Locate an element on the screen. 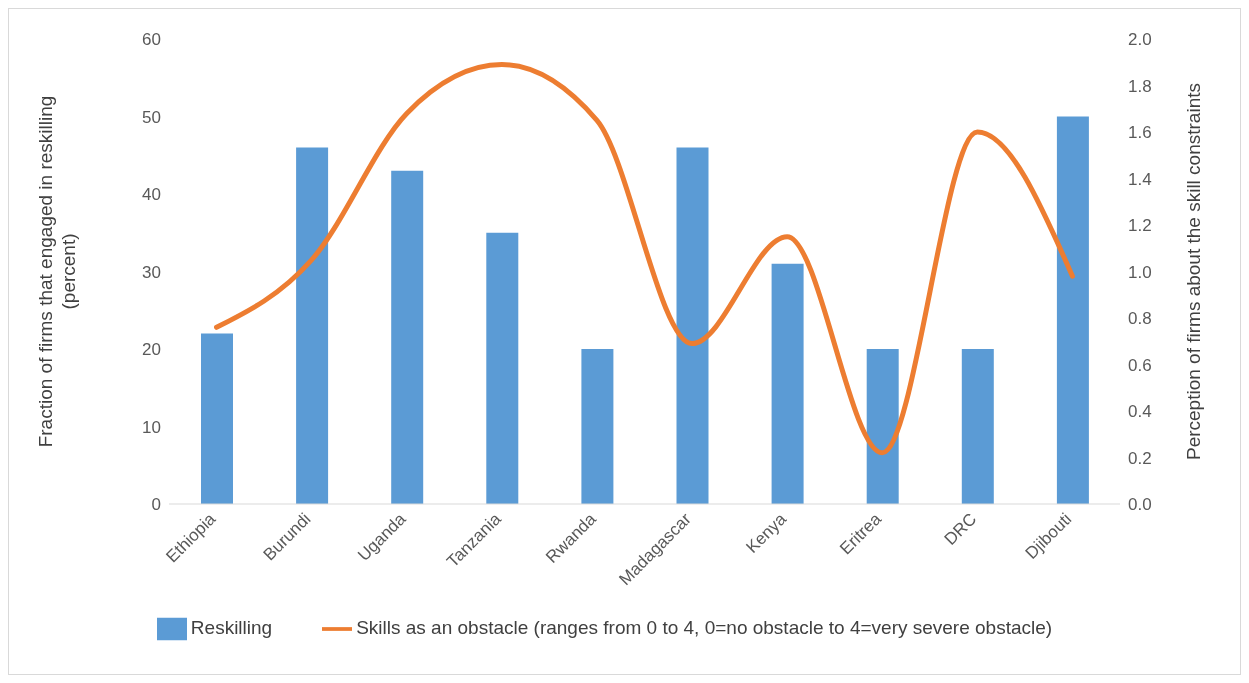 The image size is (1249, 683). y2-tick-label: 1.2 is located at coordinates (1140, 226).